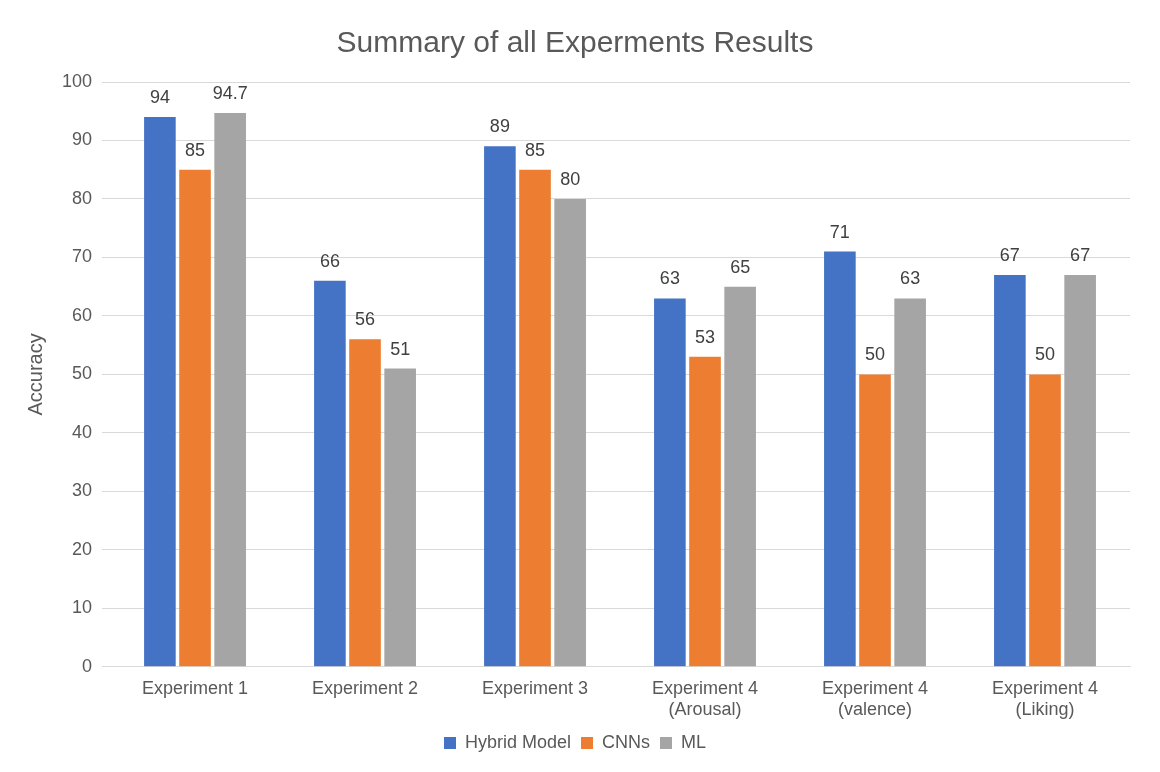  What do you see at coordinates (705, 336) in the screenshot?
I see `data-label: 53` at bounding box center [705, 336].